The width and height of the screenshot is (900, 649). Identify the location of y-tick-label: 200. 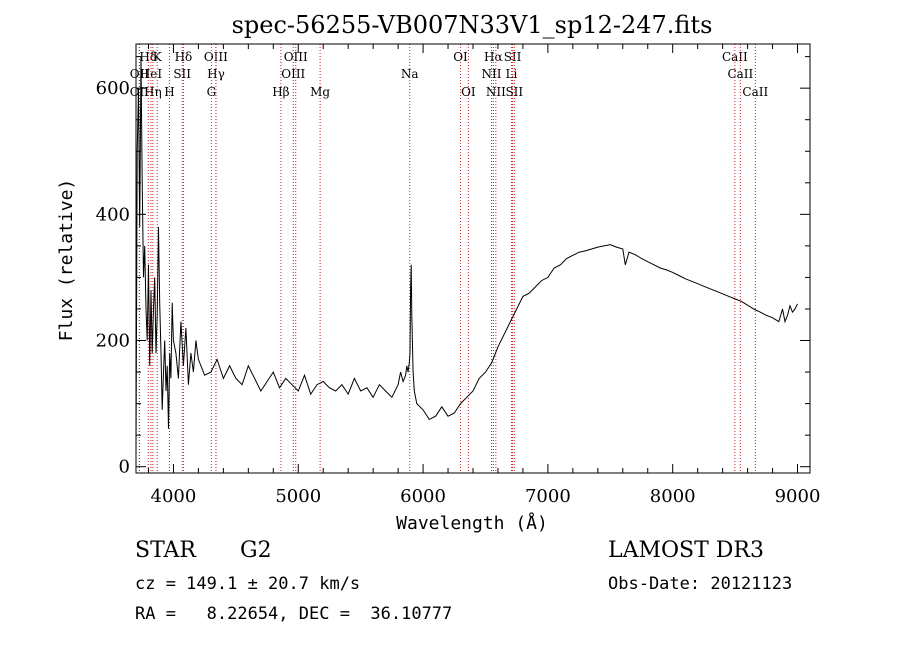
(113, 341).